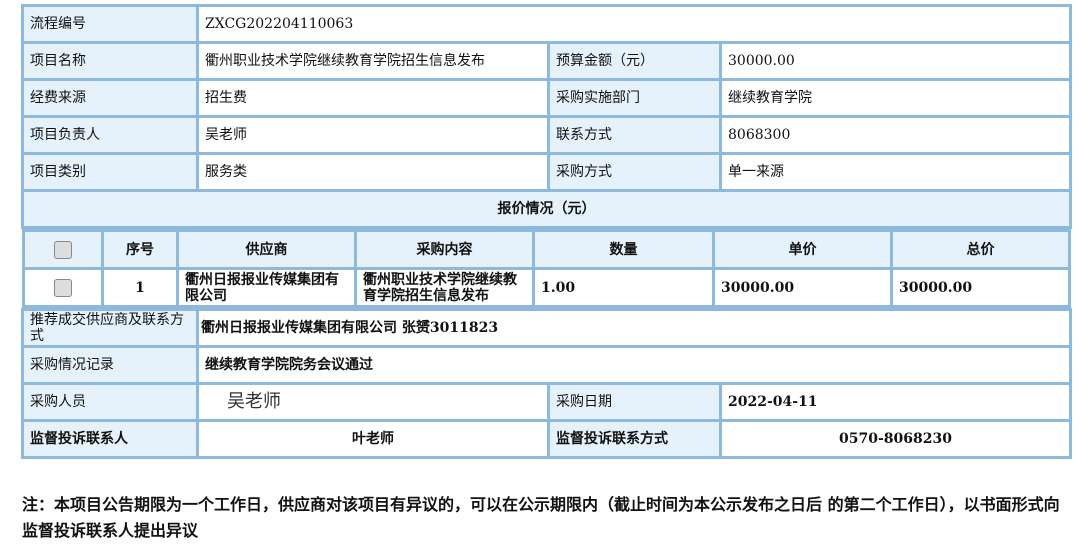  Describe the element at coordinates (895, 439) in the screenshot. I see `supervisor-contact: 0570-8068230` at that location.